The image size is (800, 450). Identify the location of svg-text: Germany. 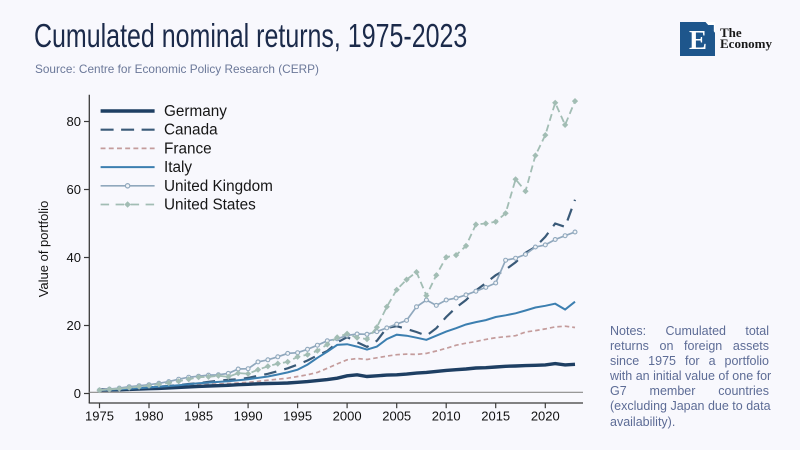
(195, 111).